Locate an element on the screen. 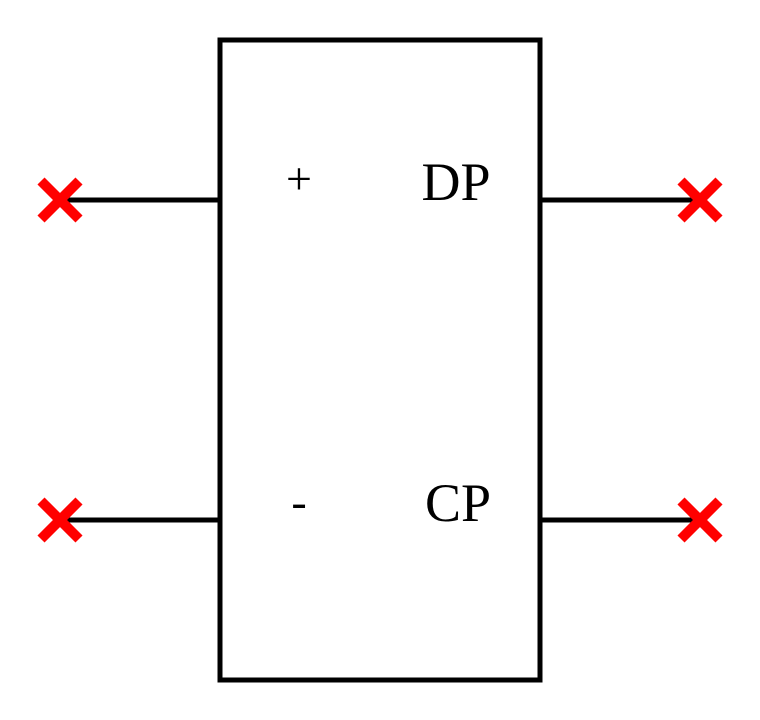 The image size is (760, 720). port-label-dp: DP is located at coordinates (455, 182).